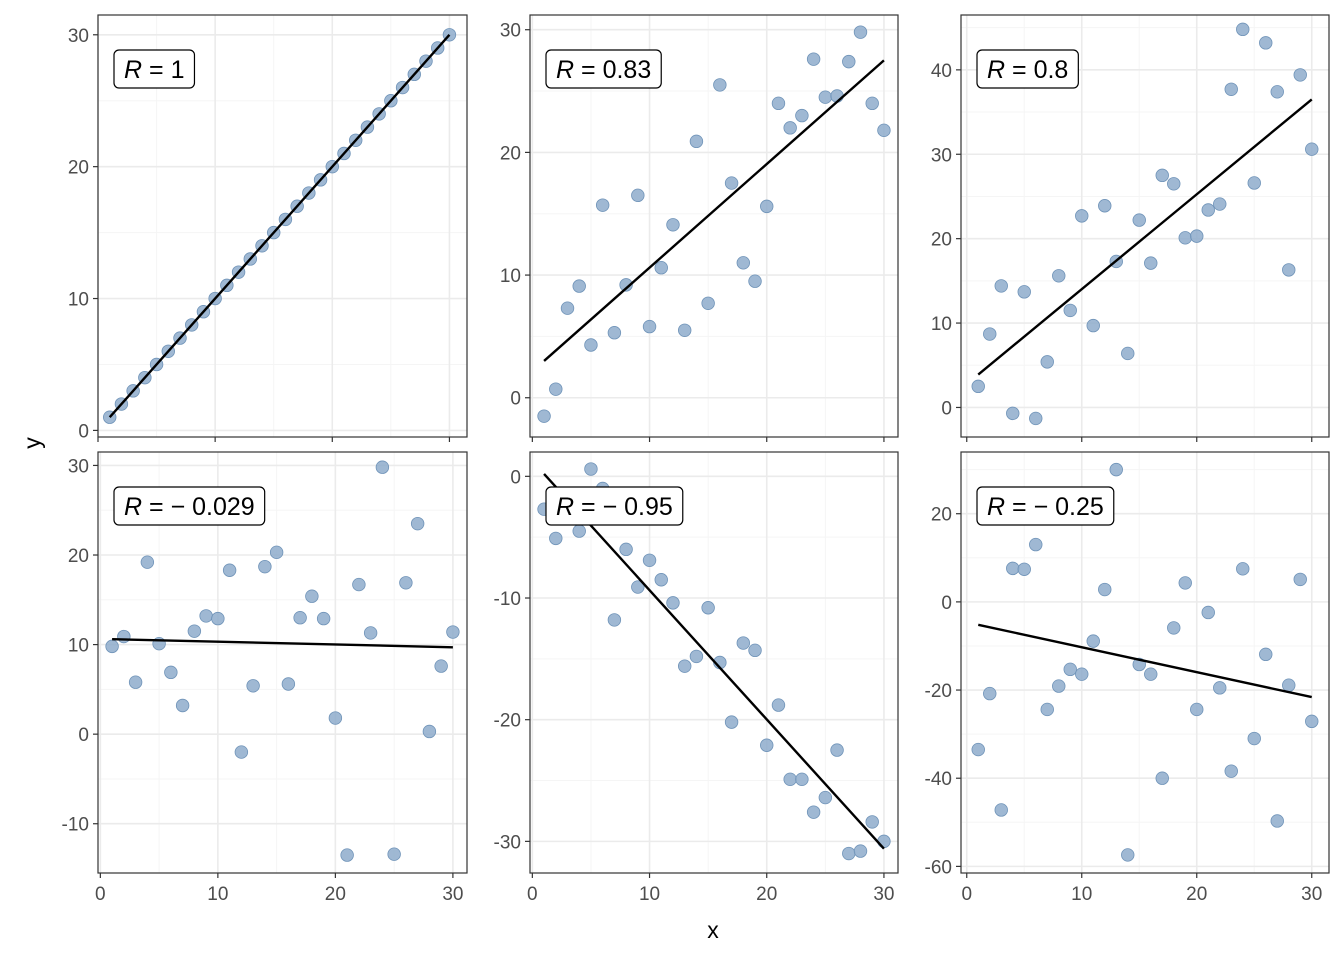 This screenshot has width=1344, height=960. I want to click on correlation-label: R = 1, so click(154, 70).